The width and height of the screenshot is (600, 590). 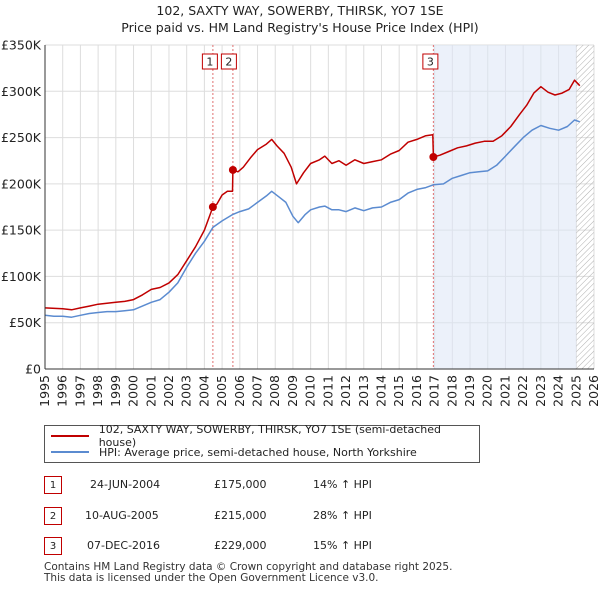 I want to click on x-tick-label: 2019, so click(x=469, y=391).